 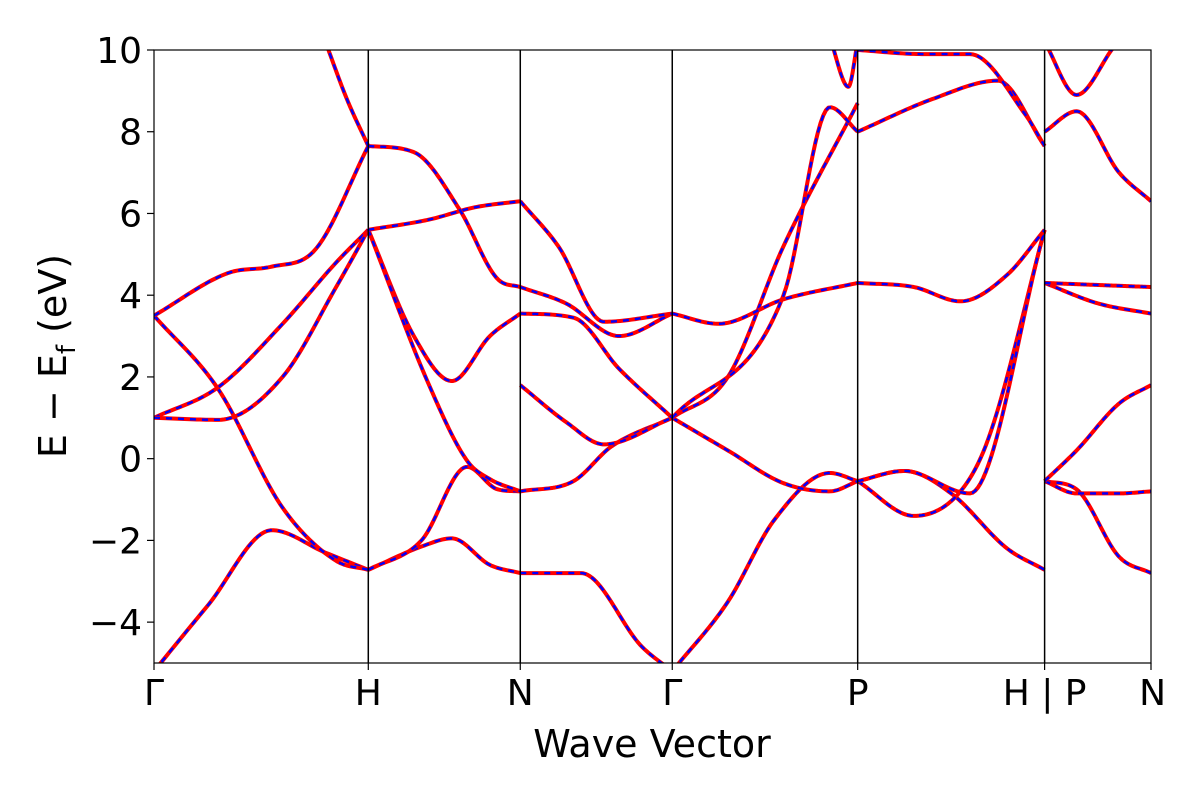 What do you see at coordinates (53, 406) in the screenshot?
I see `y-axis-title-main: E − E` at bounding box center [53, 406].